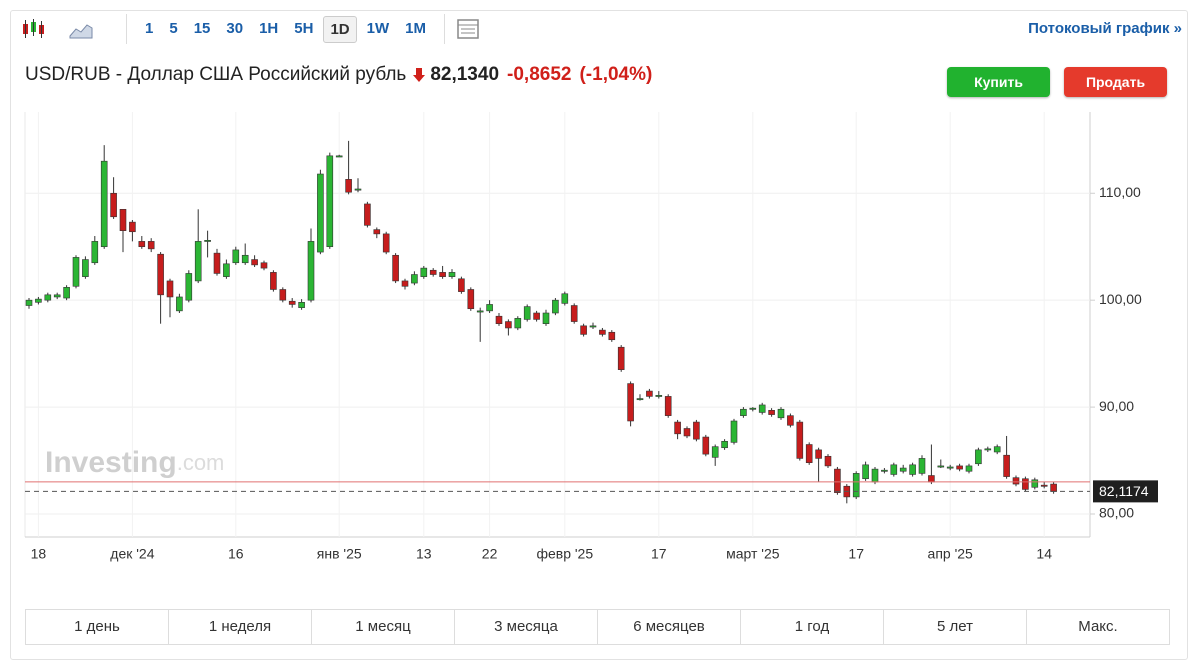 Image resolution: width=1200 pixels, height=665 pixels. I want to click on interval-button: 1H, so click(269, 28).